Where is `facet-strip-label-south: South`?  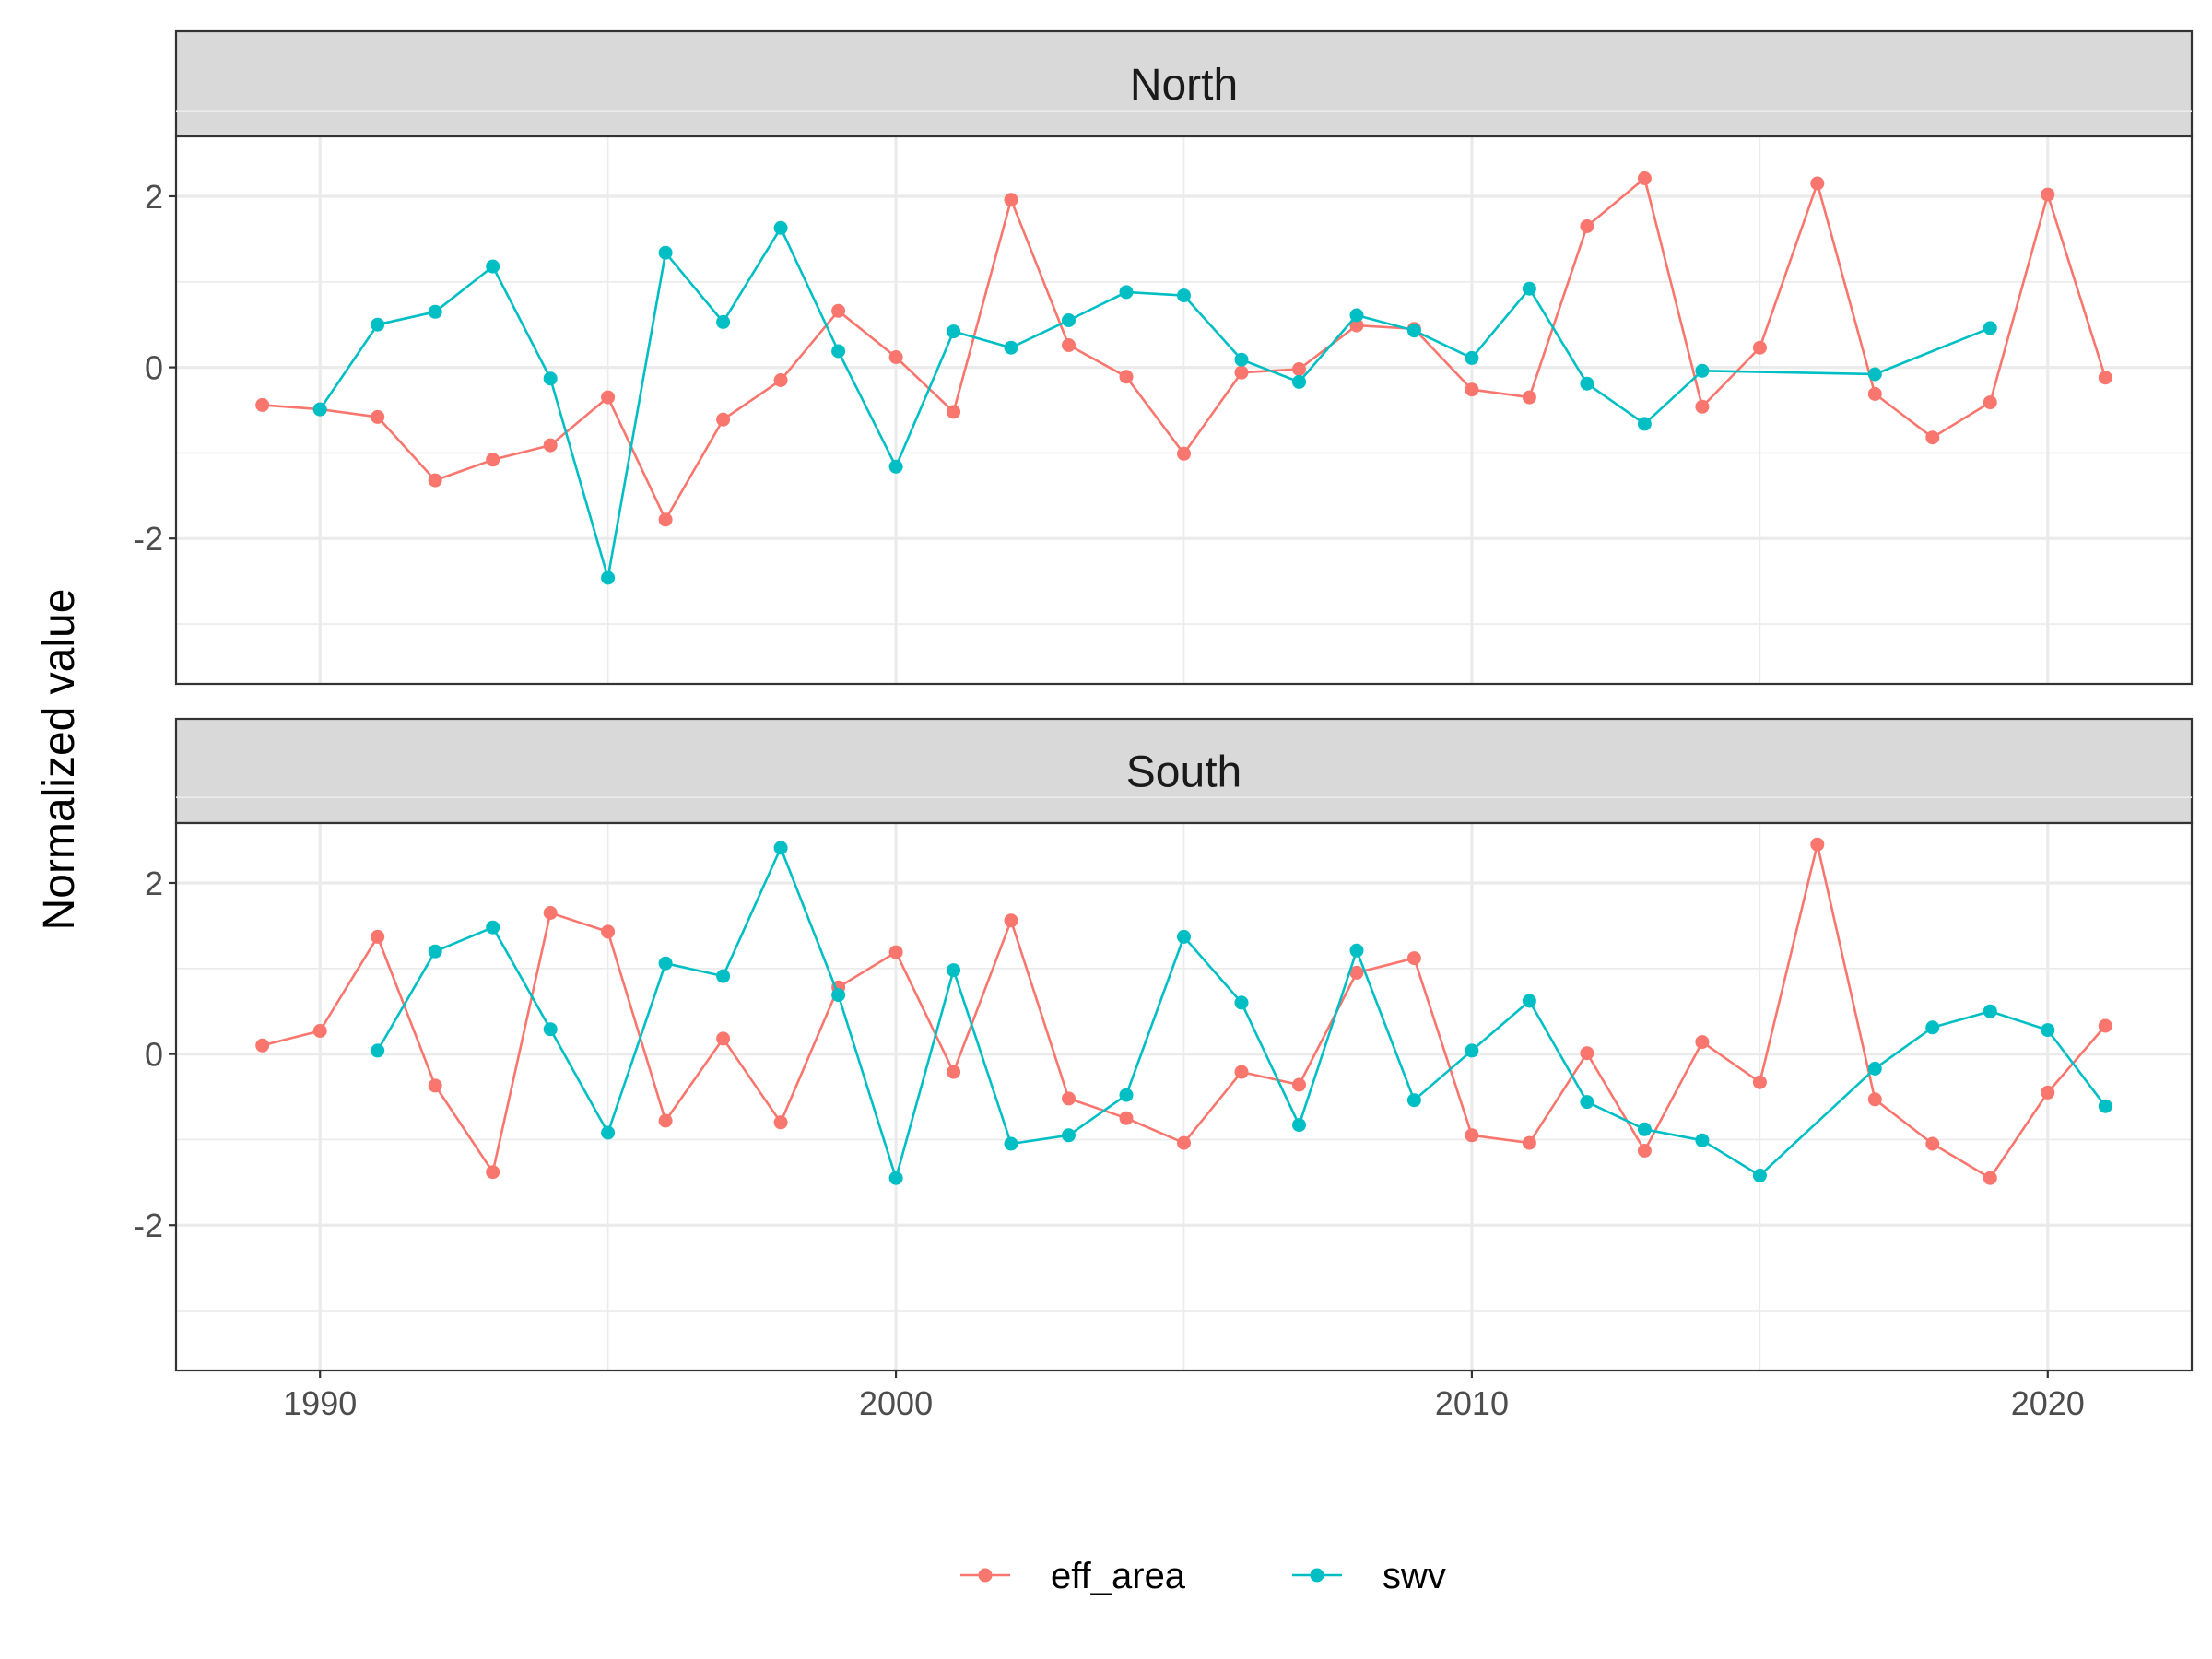 facet-strip-label-south: South is located at coordinates (1183, 772).